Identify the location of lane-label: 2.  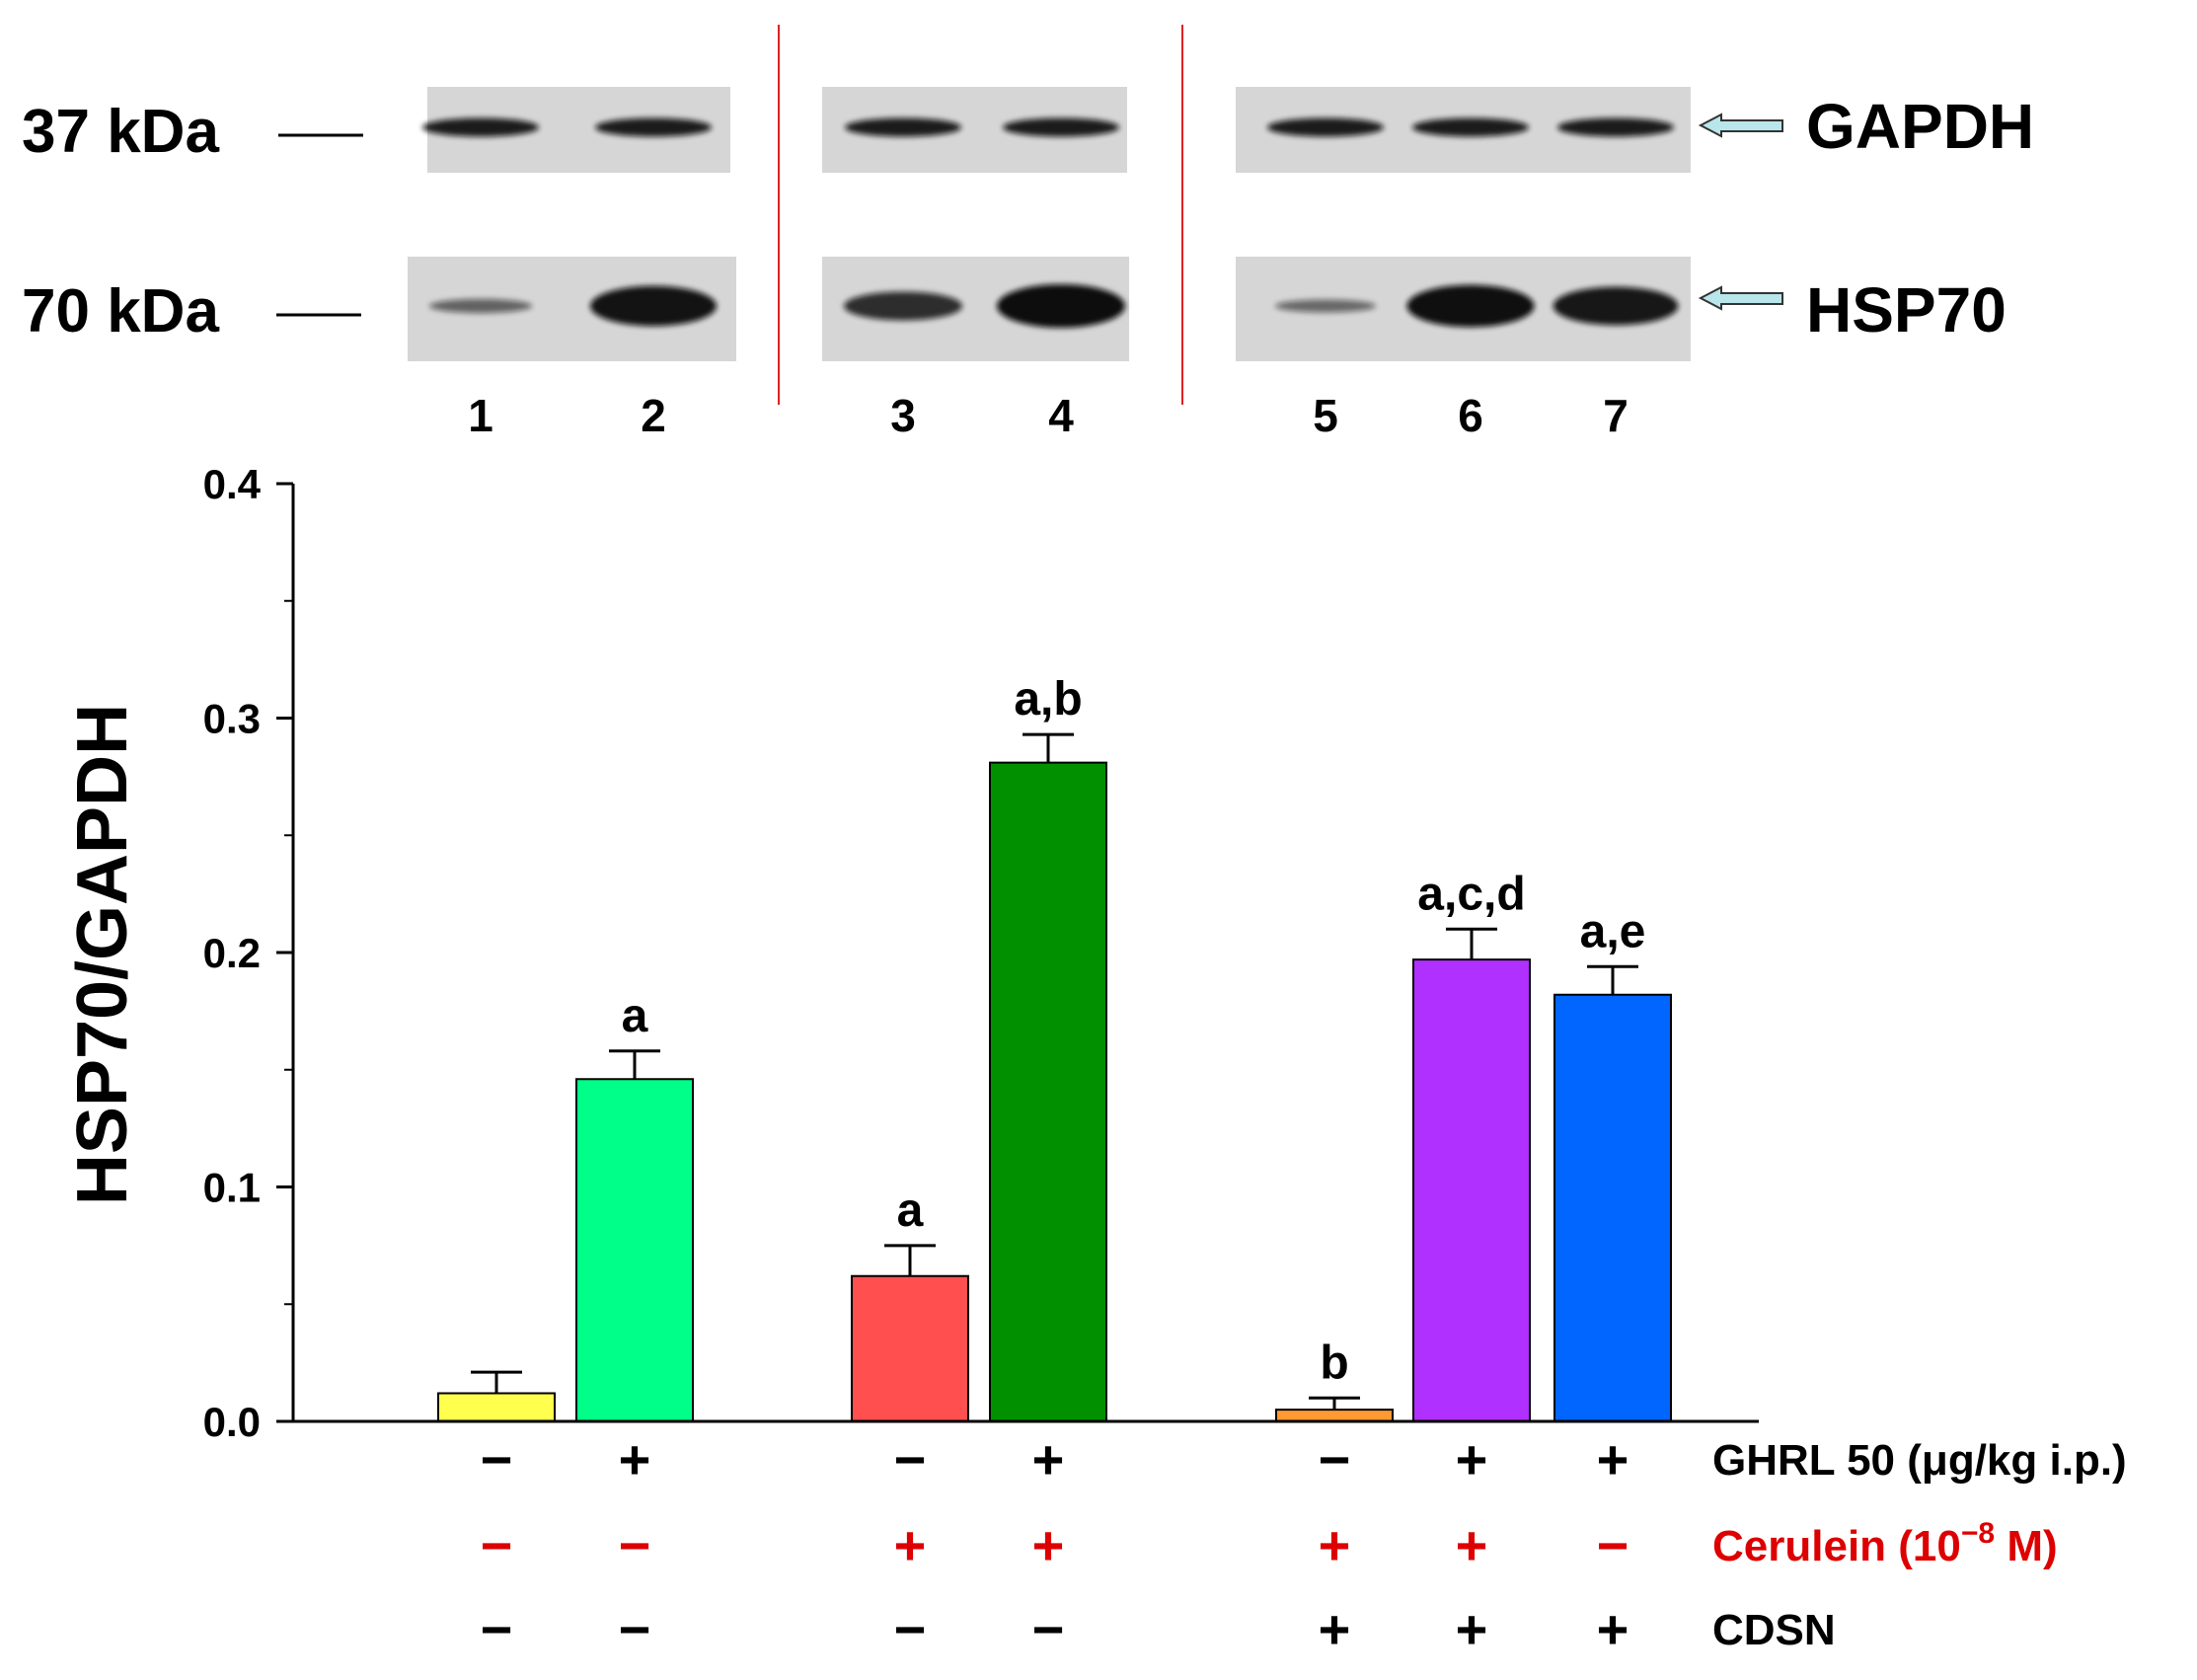
(653, 415).